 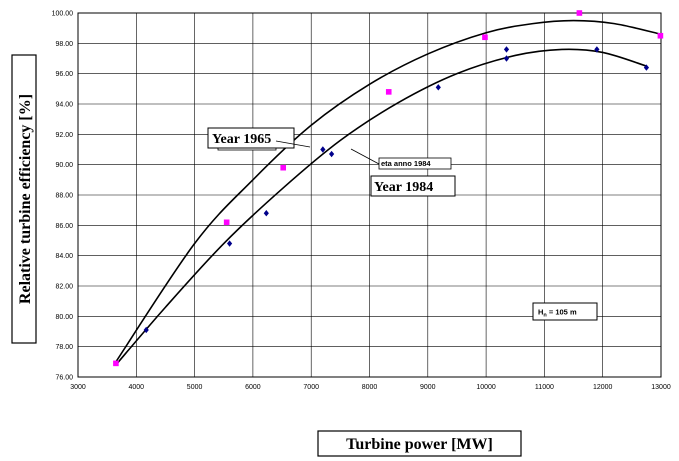 I want to click on x-tick-label: 12000, so click(x=603, y=387).